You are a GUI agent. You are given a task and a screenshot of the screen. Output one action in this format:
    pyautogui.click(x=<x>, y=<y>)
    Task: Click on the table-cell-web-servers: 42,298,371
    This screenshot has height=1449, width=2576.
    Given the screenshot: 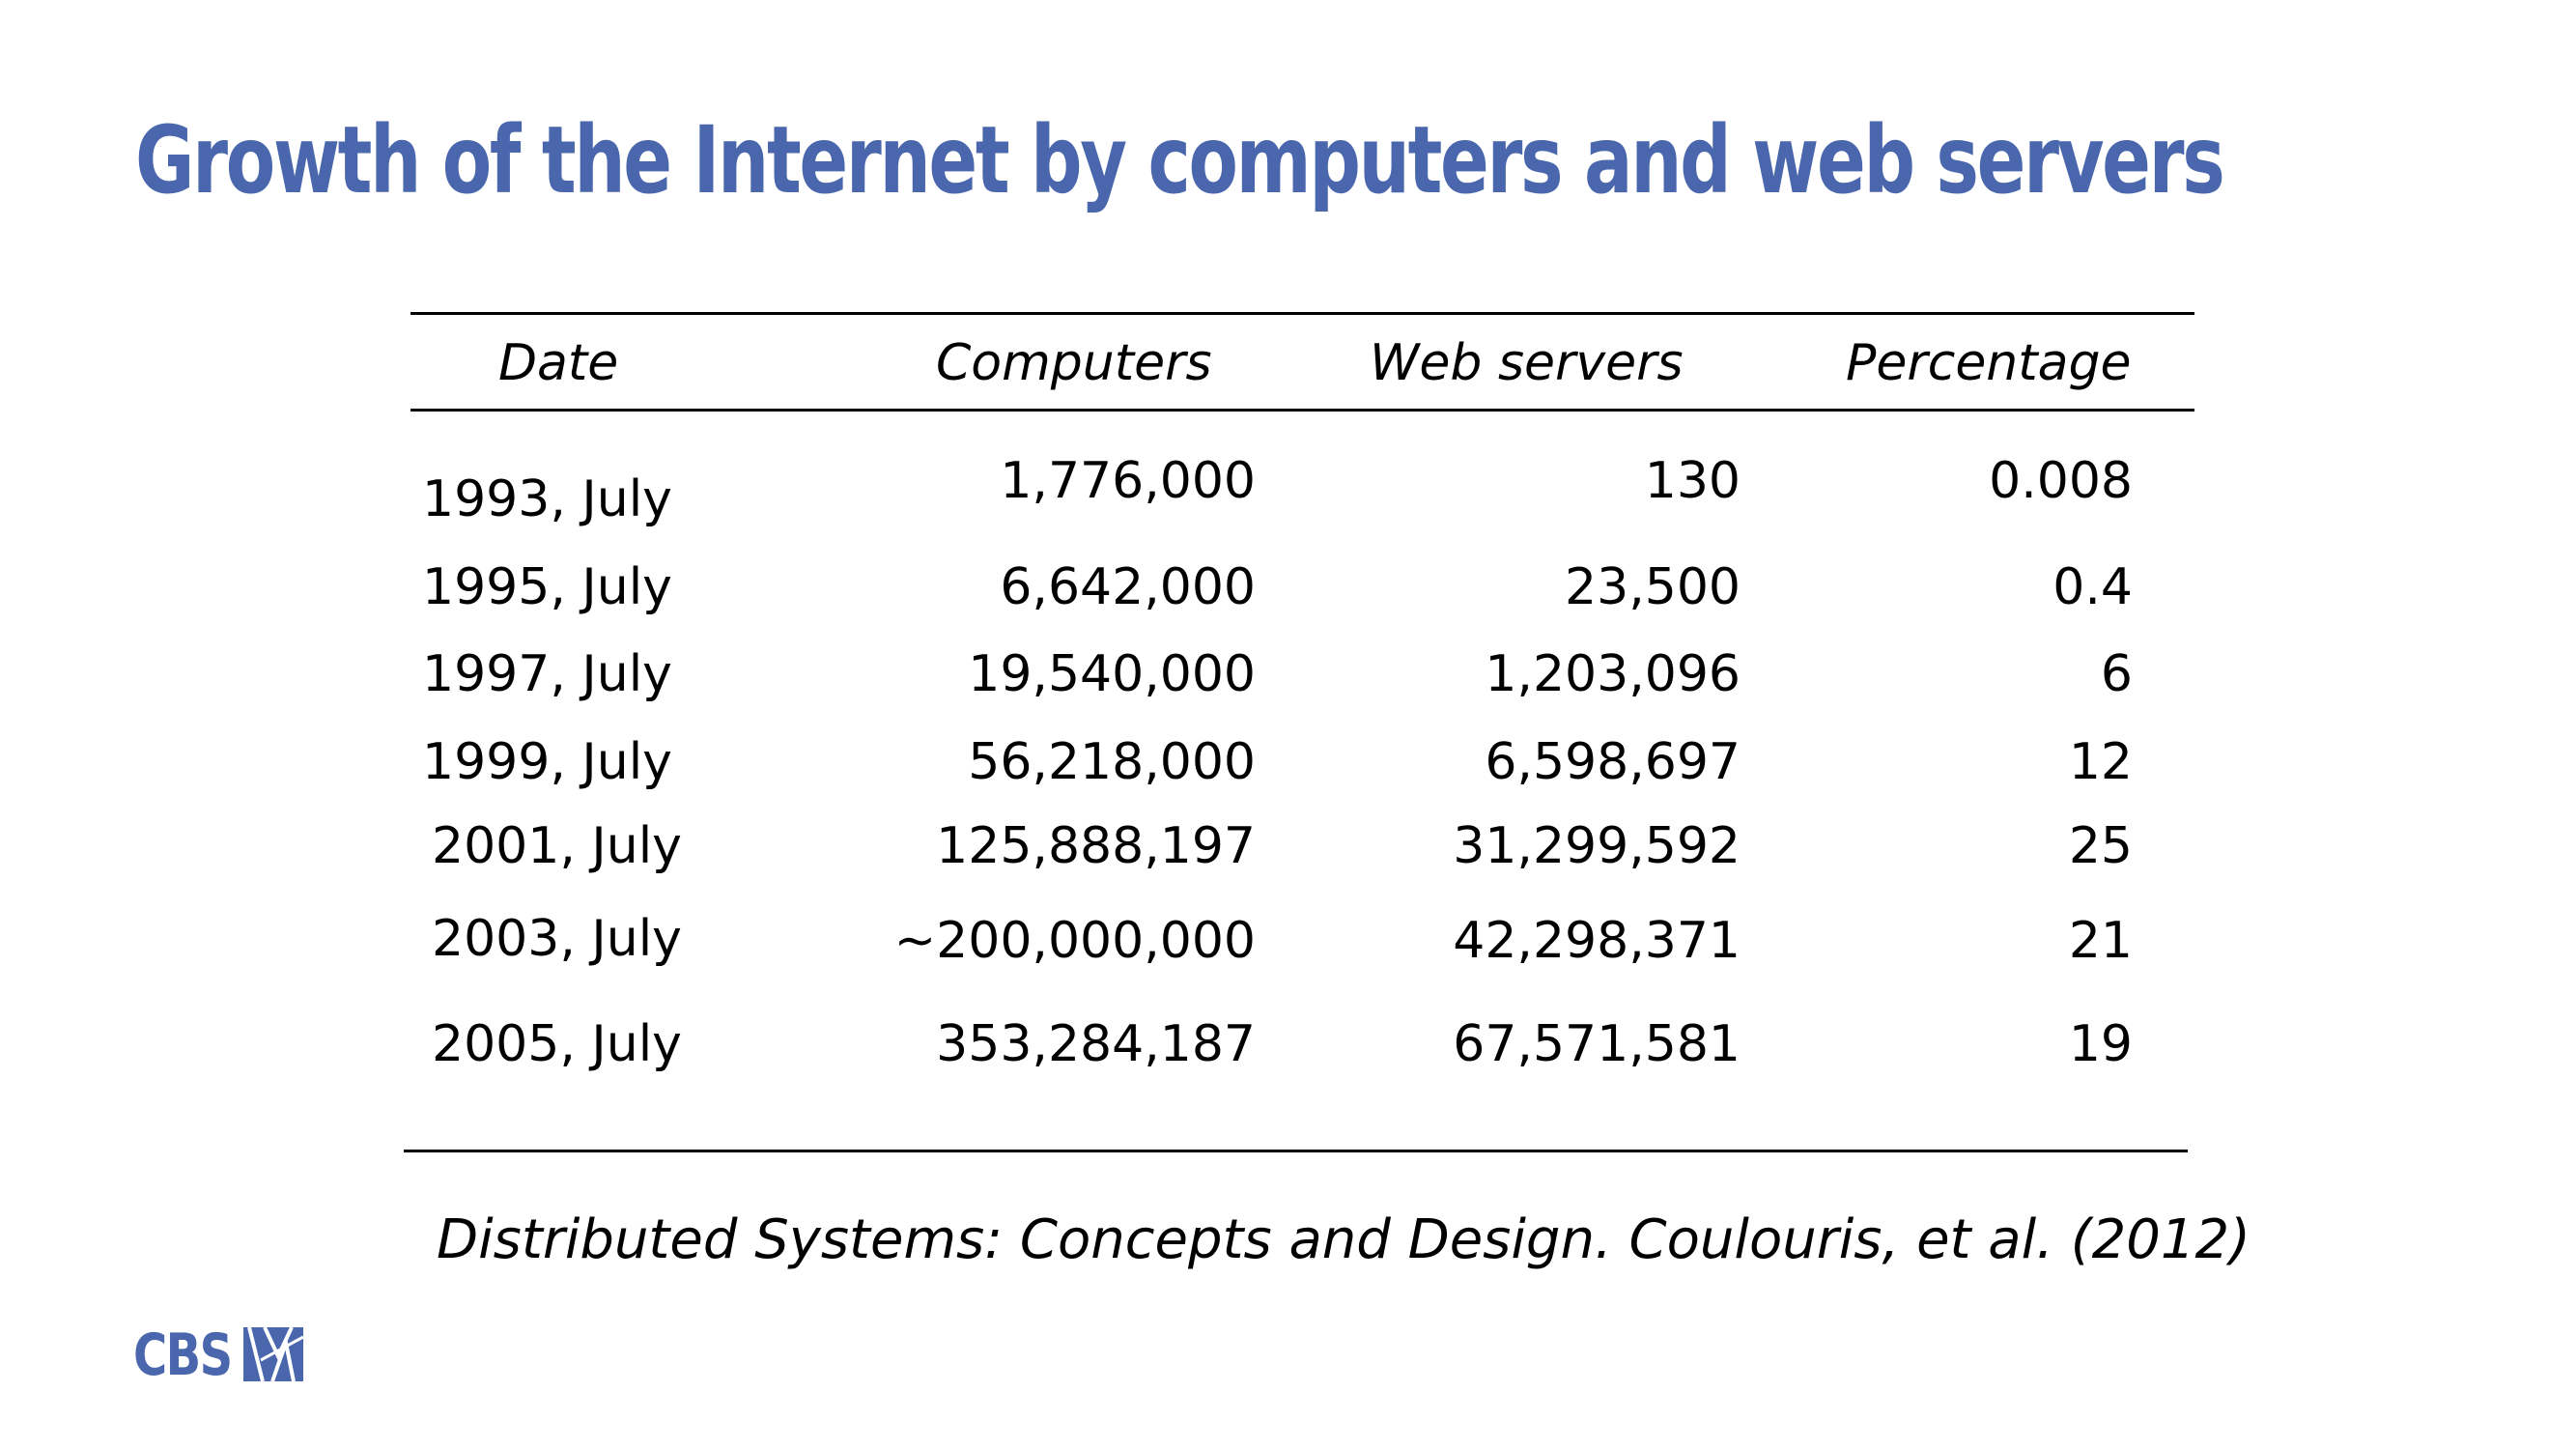 What is the action you would take?
    pyautogui.click(x=1597, y=941)
    